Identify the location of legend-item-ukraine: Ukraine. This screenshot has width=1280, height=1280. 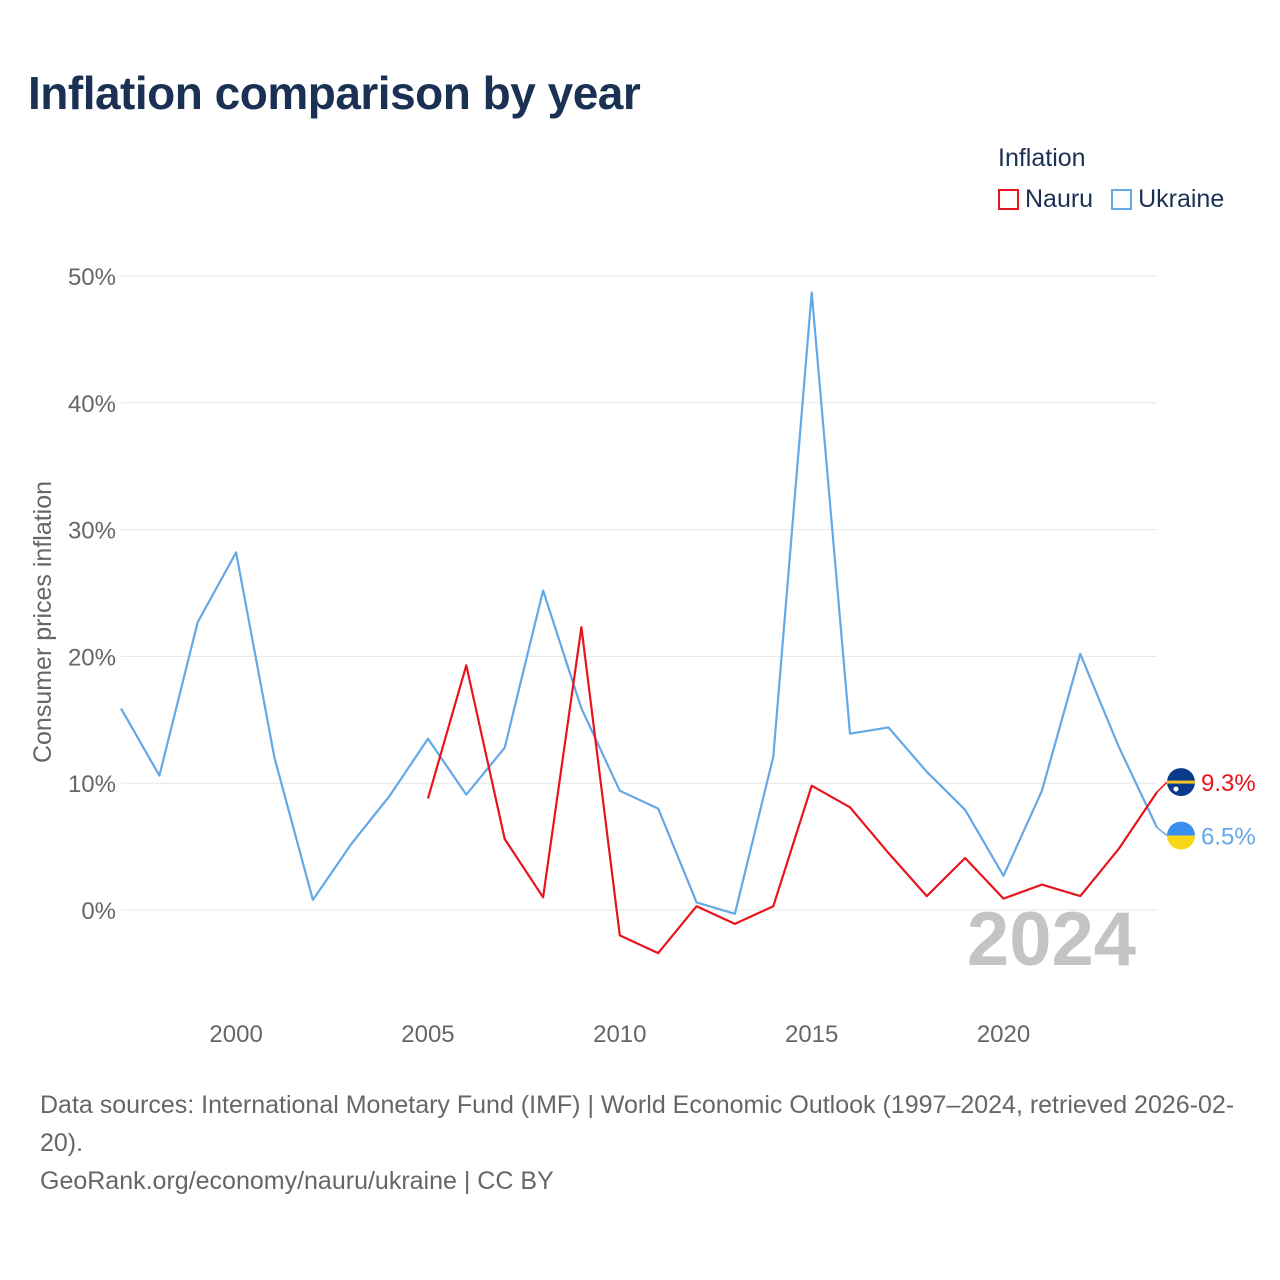
(1167, 199).